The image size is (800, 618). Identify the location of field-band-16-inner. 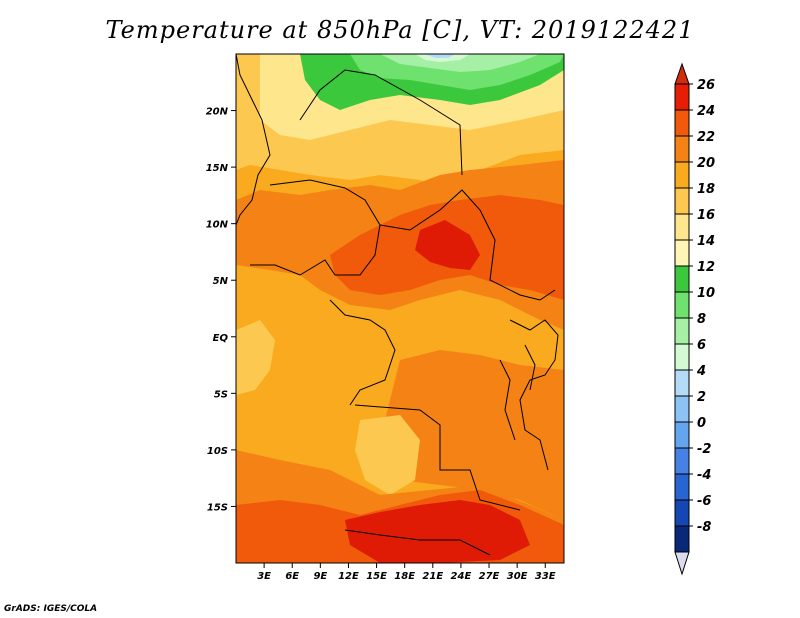
(360, 155).